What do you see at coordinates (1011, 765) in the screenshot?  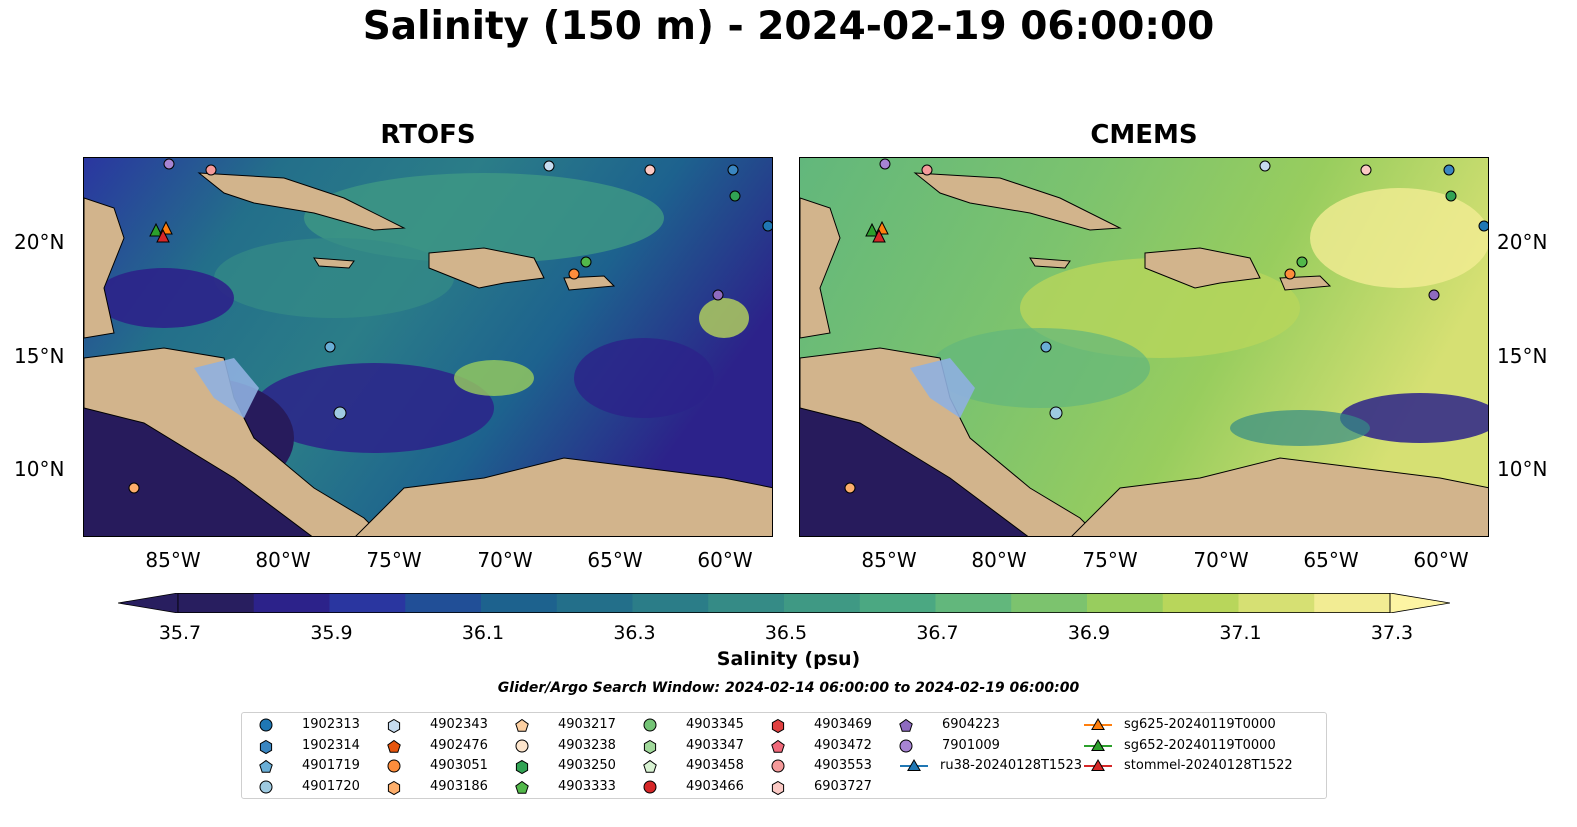 I see `legend-label: ru38-20240128T1523` at bounding box center [1011, 765].